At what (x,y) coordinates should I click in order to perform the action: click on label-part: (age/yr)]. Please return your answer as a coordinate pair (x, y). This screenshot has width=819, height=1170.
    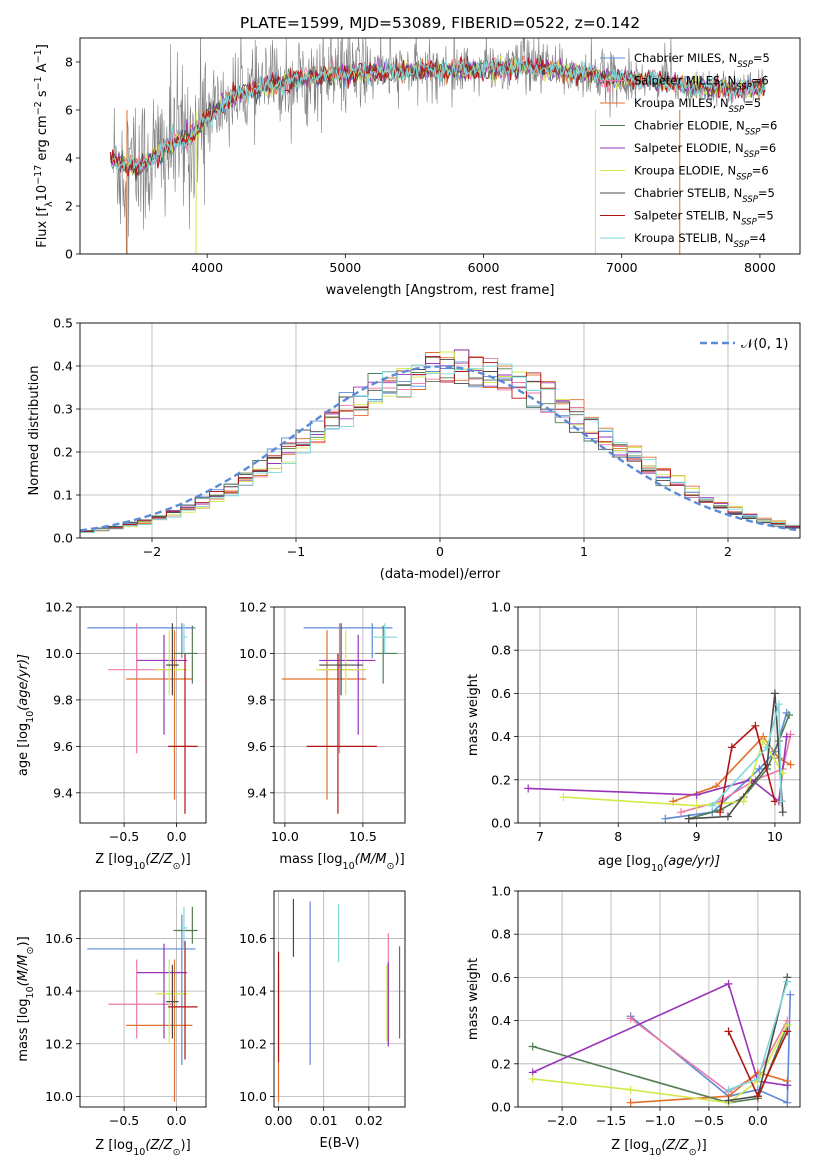
    Looking at the image, I should click on (23, 682).